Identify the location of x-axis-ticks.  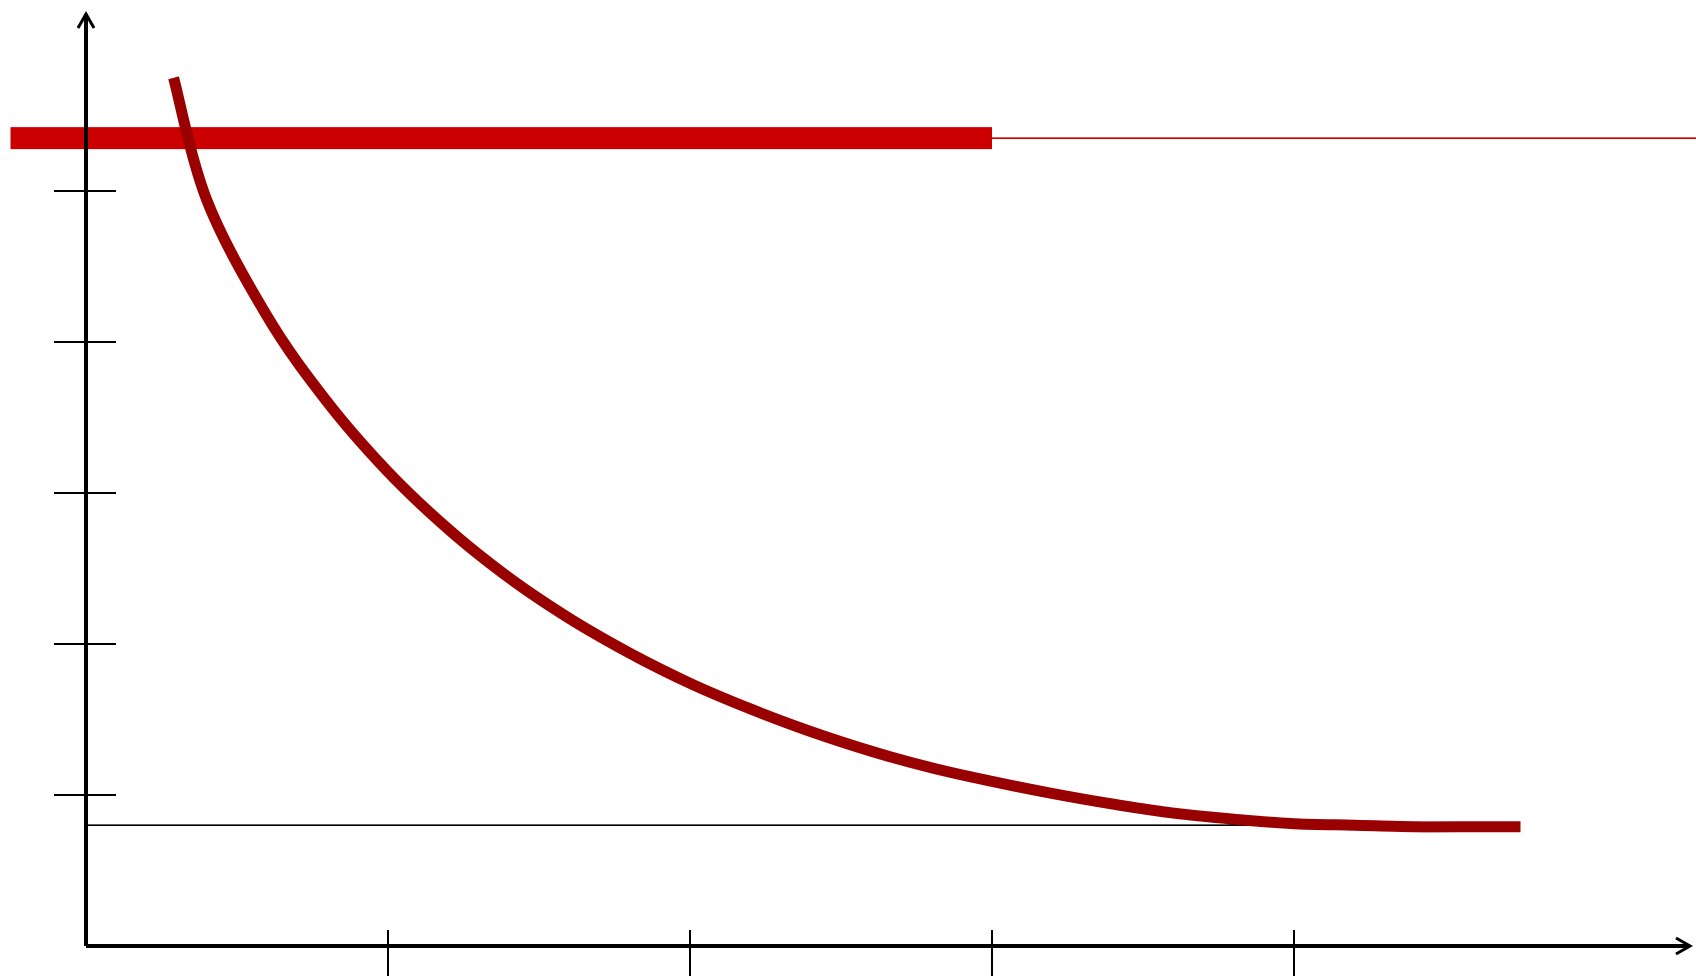
(841, 953).